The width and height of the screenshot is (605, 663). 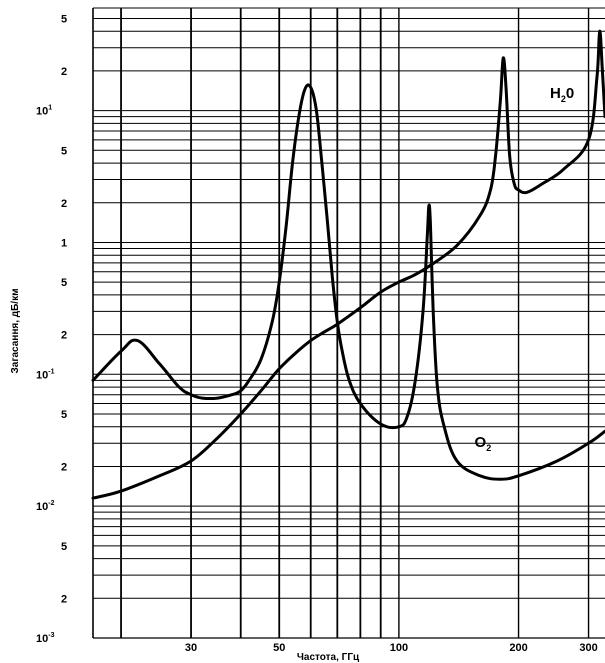 What do you see at coordinates (525, 269) in the screenshot?
I see `series-labels: O2 H20` at bounding box center [525, 269].